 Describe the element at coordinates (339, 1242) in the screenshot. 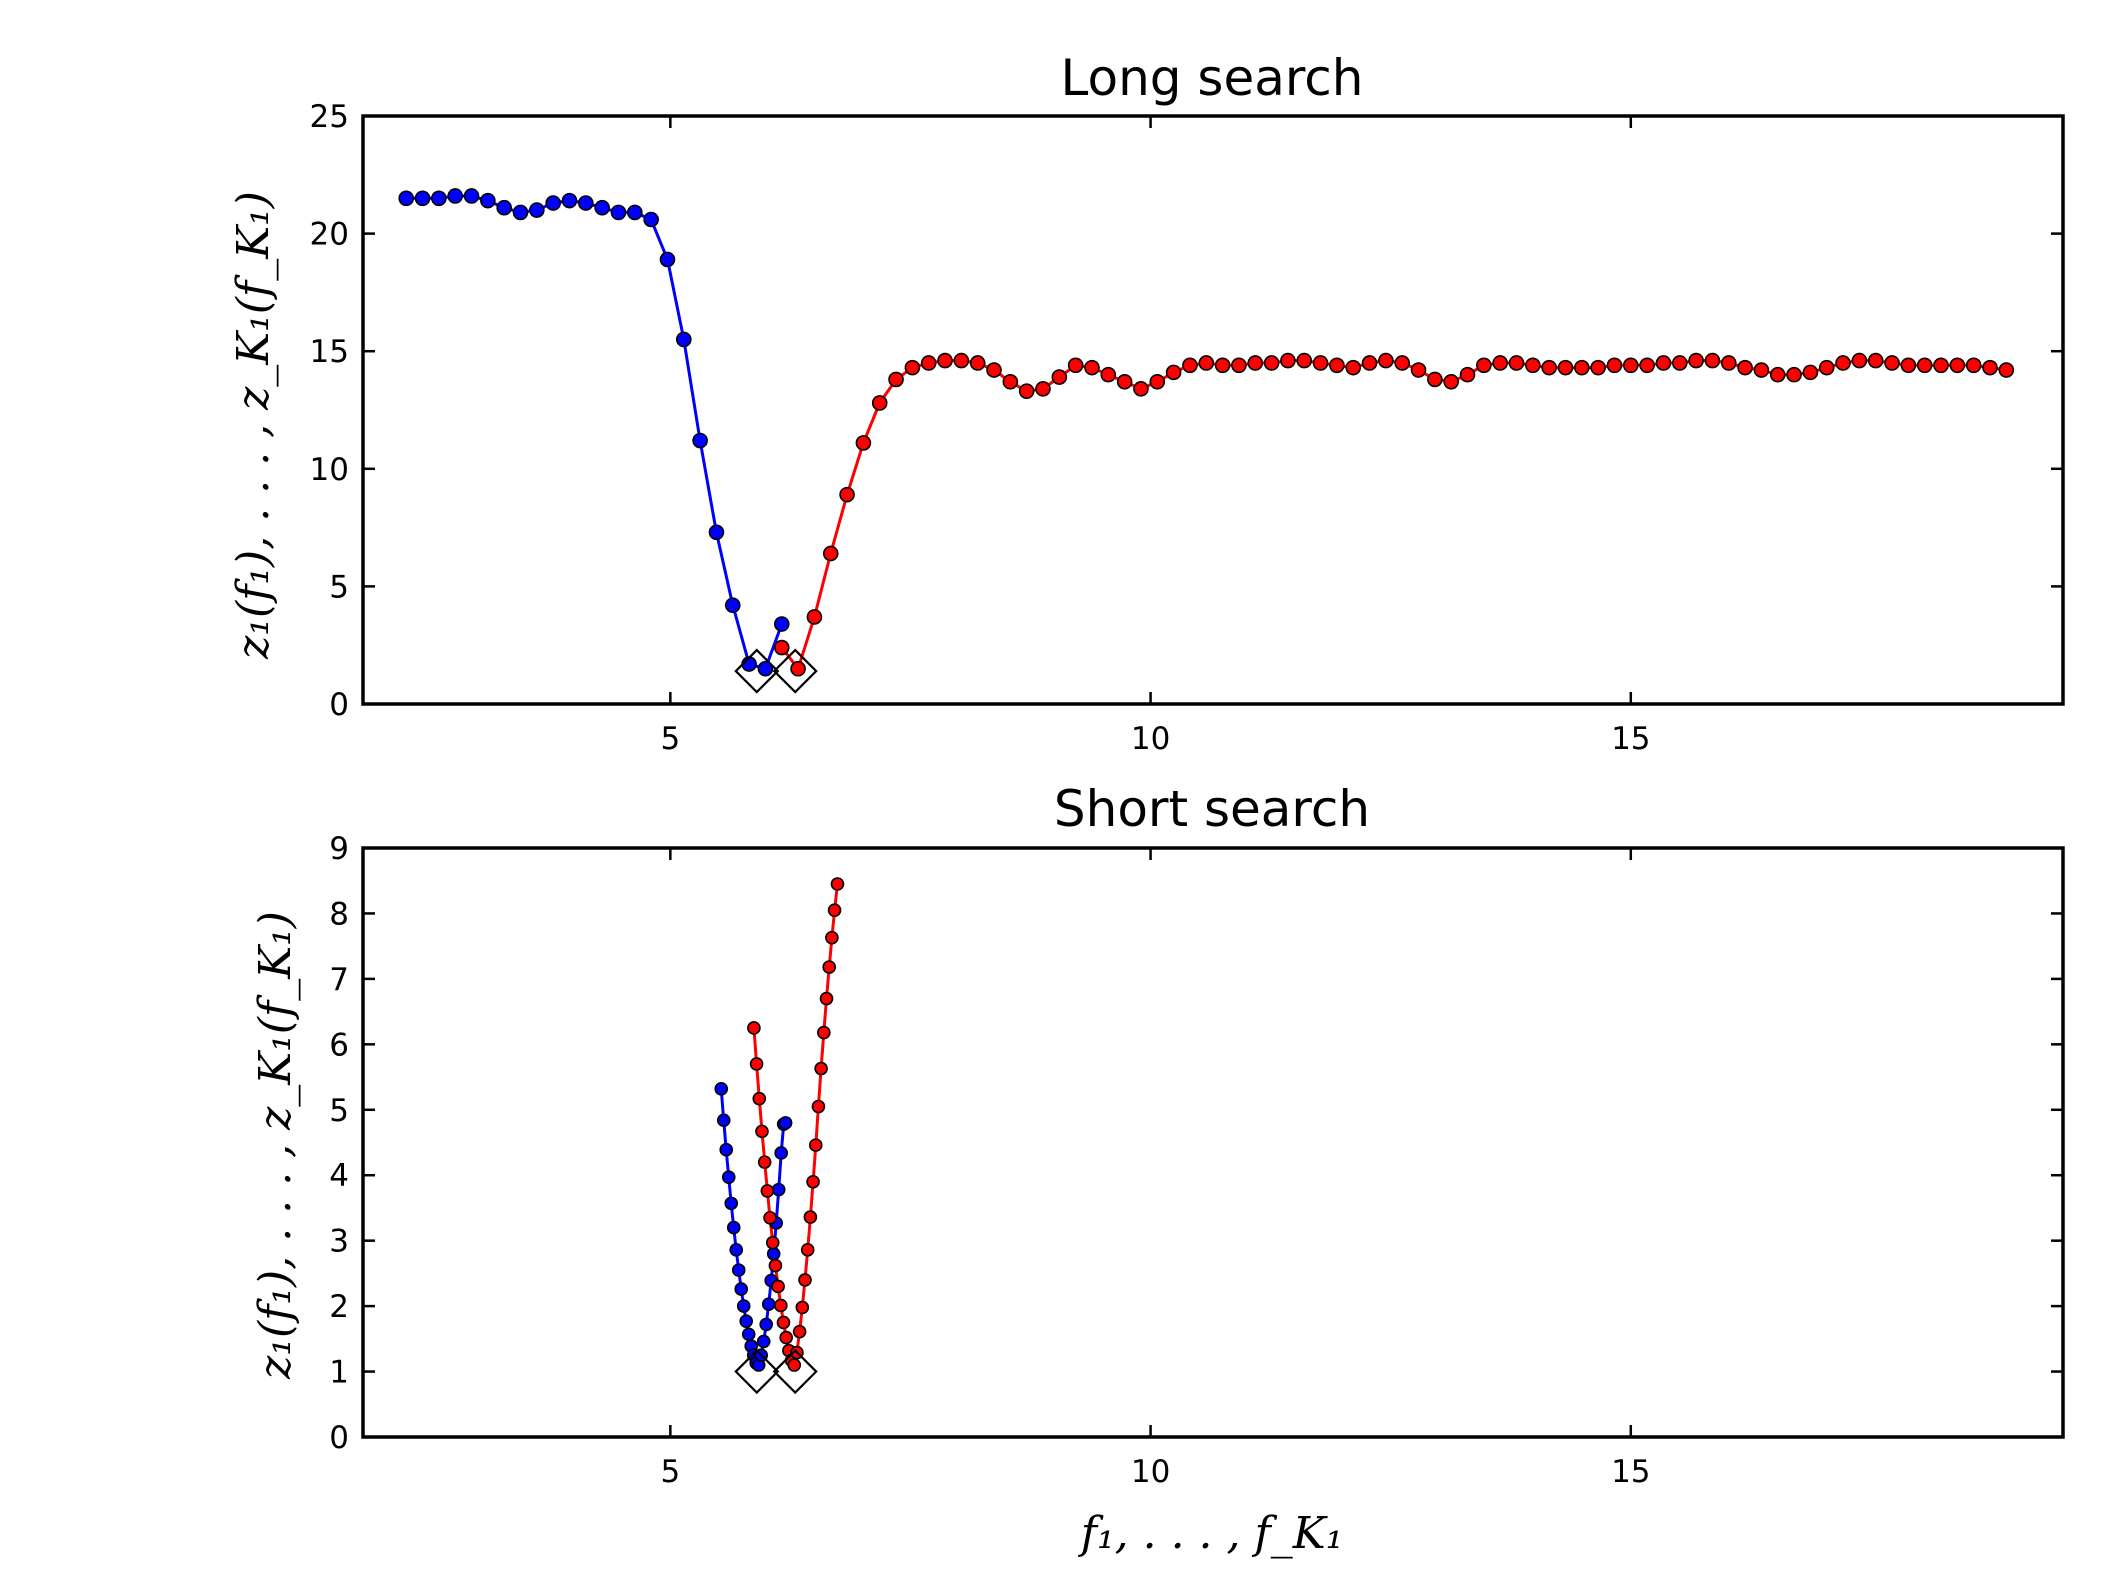

I see `y-tick-label: 3` at that location.